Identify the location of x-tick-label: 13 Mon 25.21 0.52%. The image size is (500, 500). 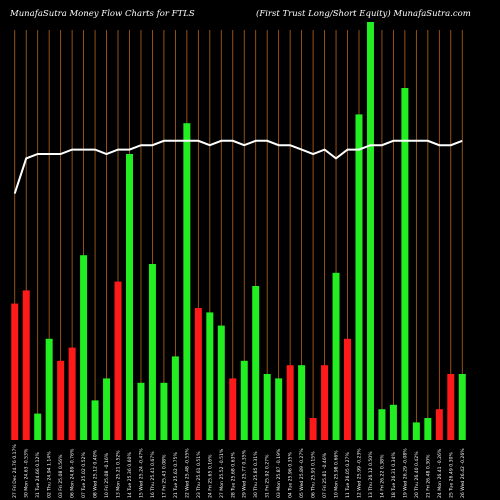
(119, 474).